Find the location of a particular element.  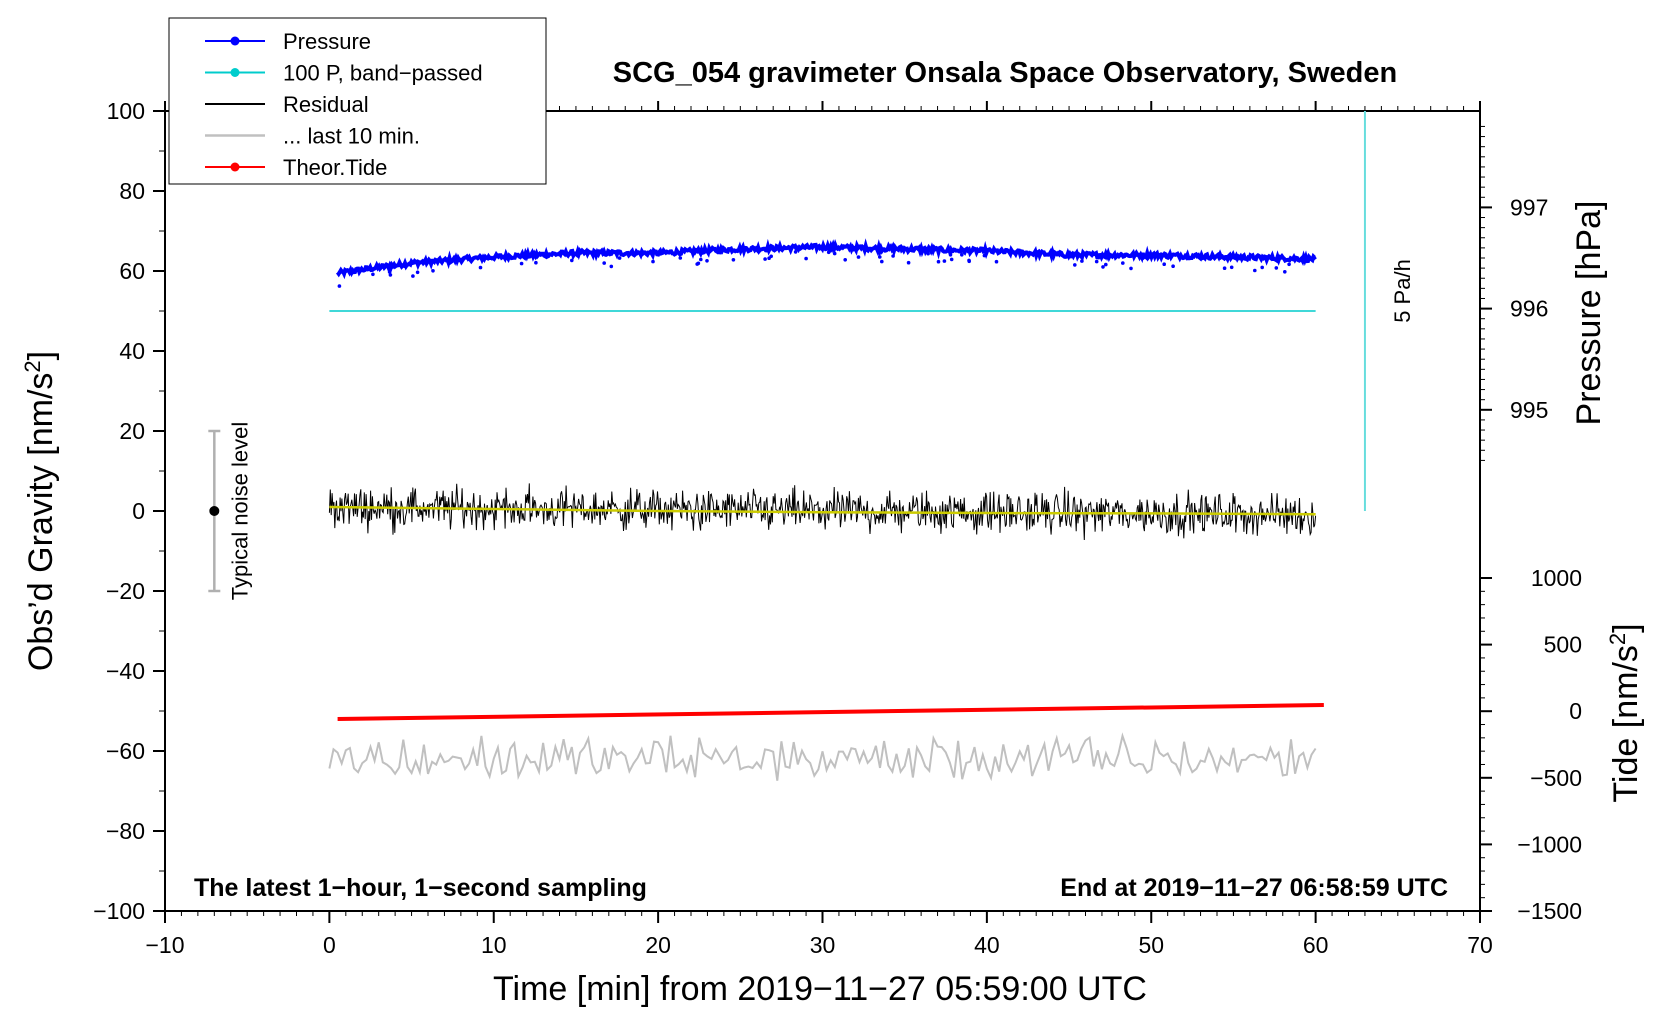

tide-tick-label: 500 is located at coordinates (1563, 645).